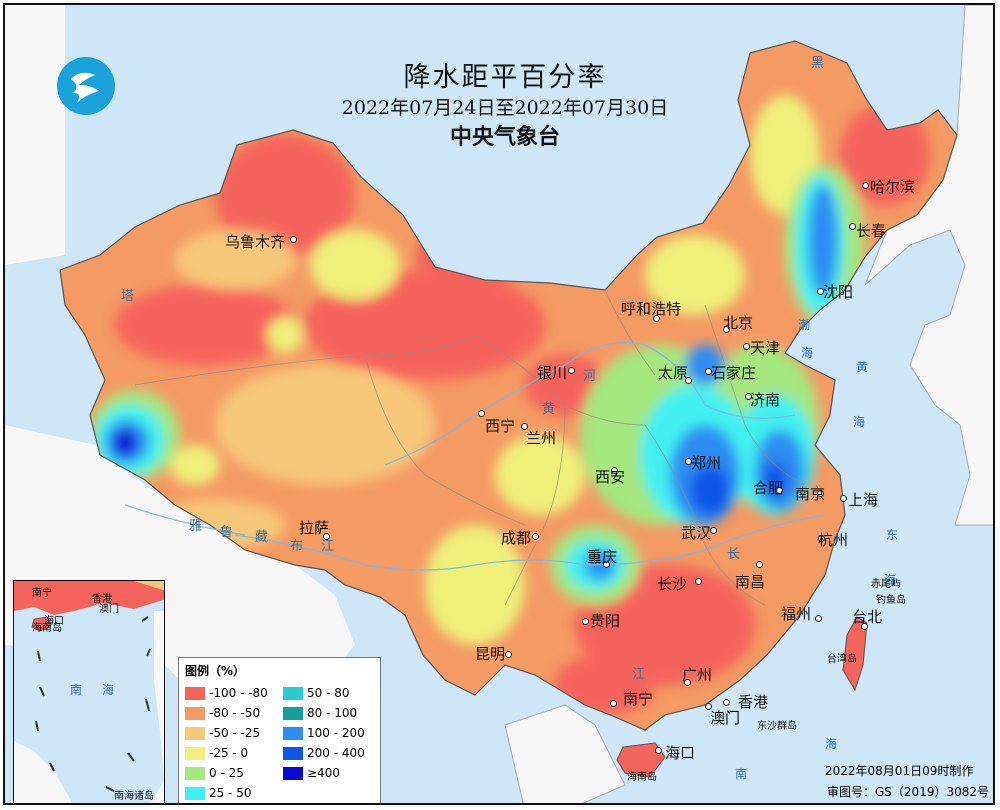  I want to click on inset-label: 南海诸岛, so click(134, 796).